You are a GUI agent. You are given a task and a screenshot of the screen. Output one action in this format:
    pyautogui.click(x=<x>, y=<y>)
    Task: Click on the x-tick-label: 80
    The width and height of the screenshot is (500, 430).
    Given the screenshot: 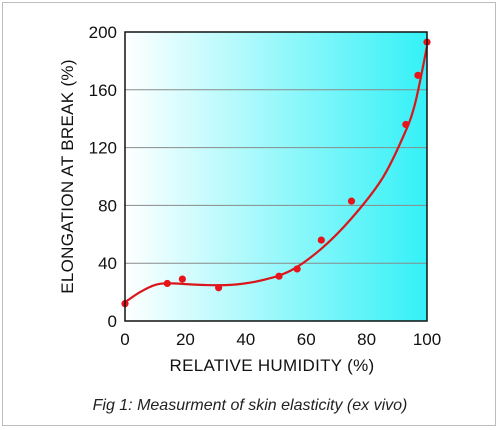 What is the action you would take?
    pyautogui.click(x=366, y=339)
    